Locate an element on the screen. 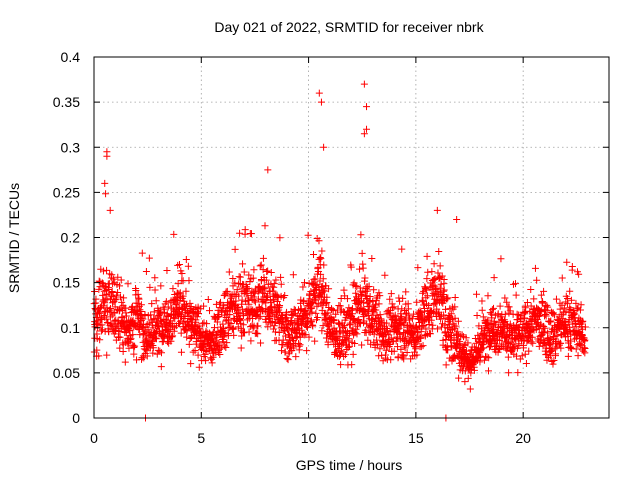 This screenshot has width=640, height=480. y-tick-label: 0.1 is located at coordinates (71, 328).